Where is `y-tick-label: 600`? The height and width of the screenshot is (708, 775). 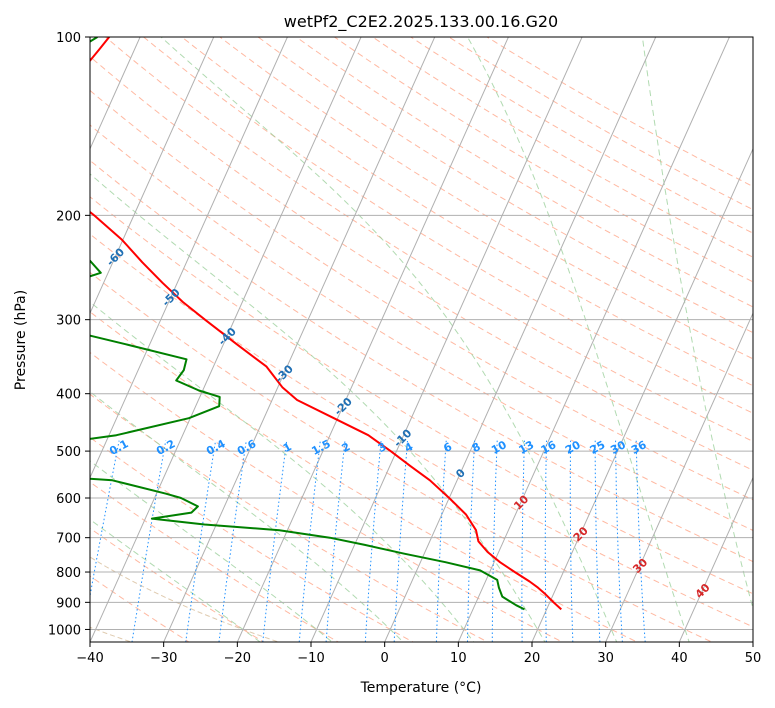 y-tick-label: 600 is located at coordinates (68, 499).